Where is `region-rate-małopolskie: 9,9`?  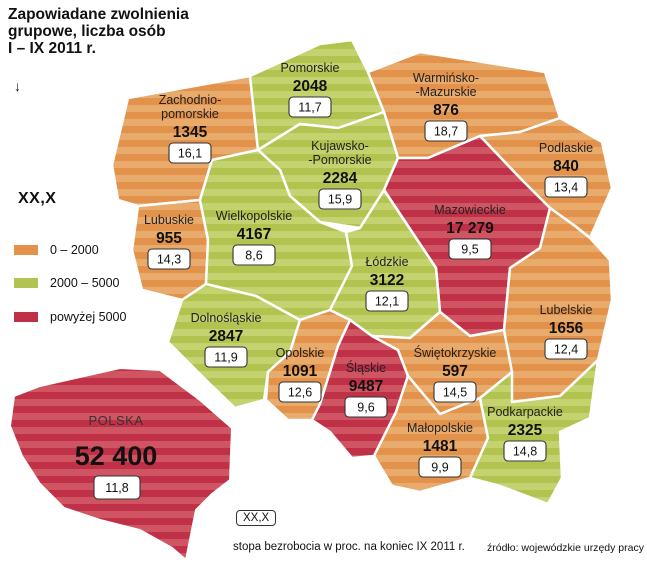 region-rate-małopolskie: 9,9 is located at coordinates (439, 468).